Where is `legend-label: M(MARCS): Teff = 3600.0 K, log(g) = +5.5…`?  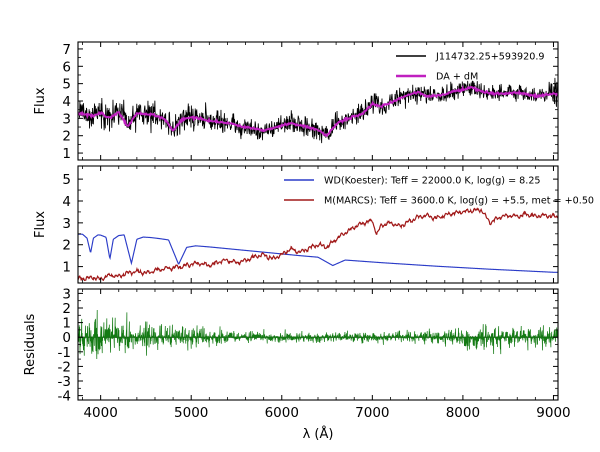 legend-label: M(MARCS): Teff = 3600.0 K, log(g) = +5.5… is located at coordinates (459, 201).